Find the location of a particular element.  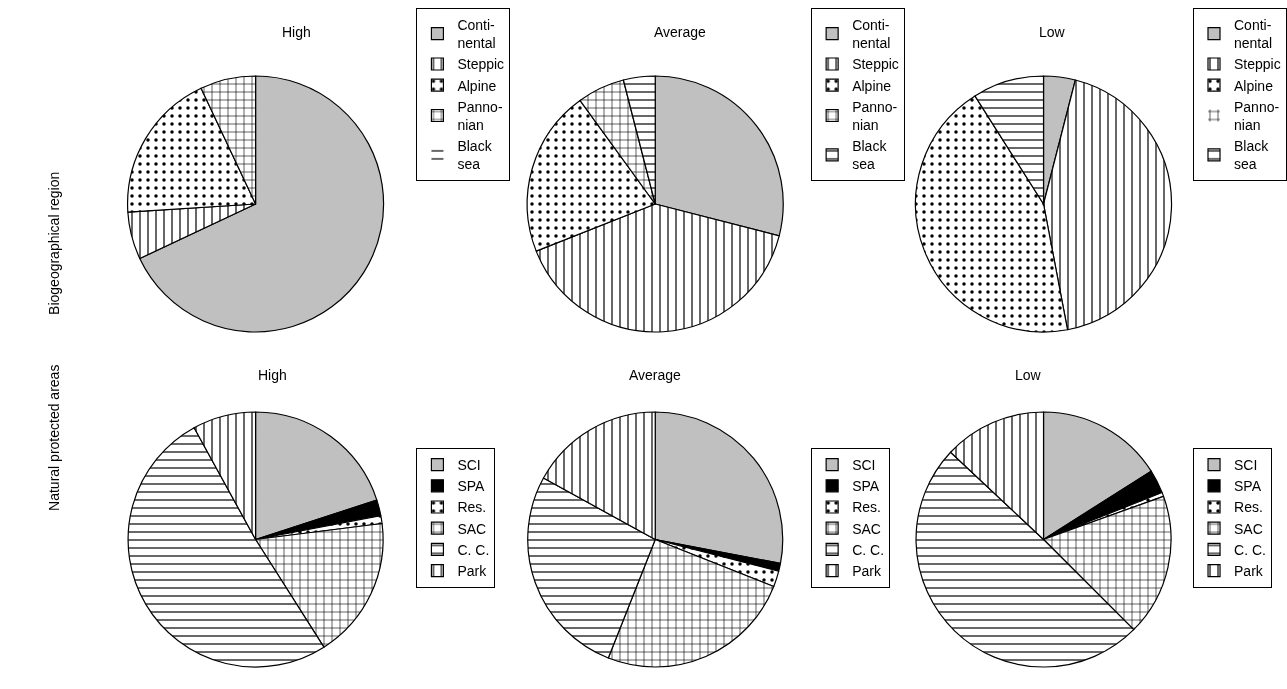

chart-title: Average is located at coordinates (655, 375).